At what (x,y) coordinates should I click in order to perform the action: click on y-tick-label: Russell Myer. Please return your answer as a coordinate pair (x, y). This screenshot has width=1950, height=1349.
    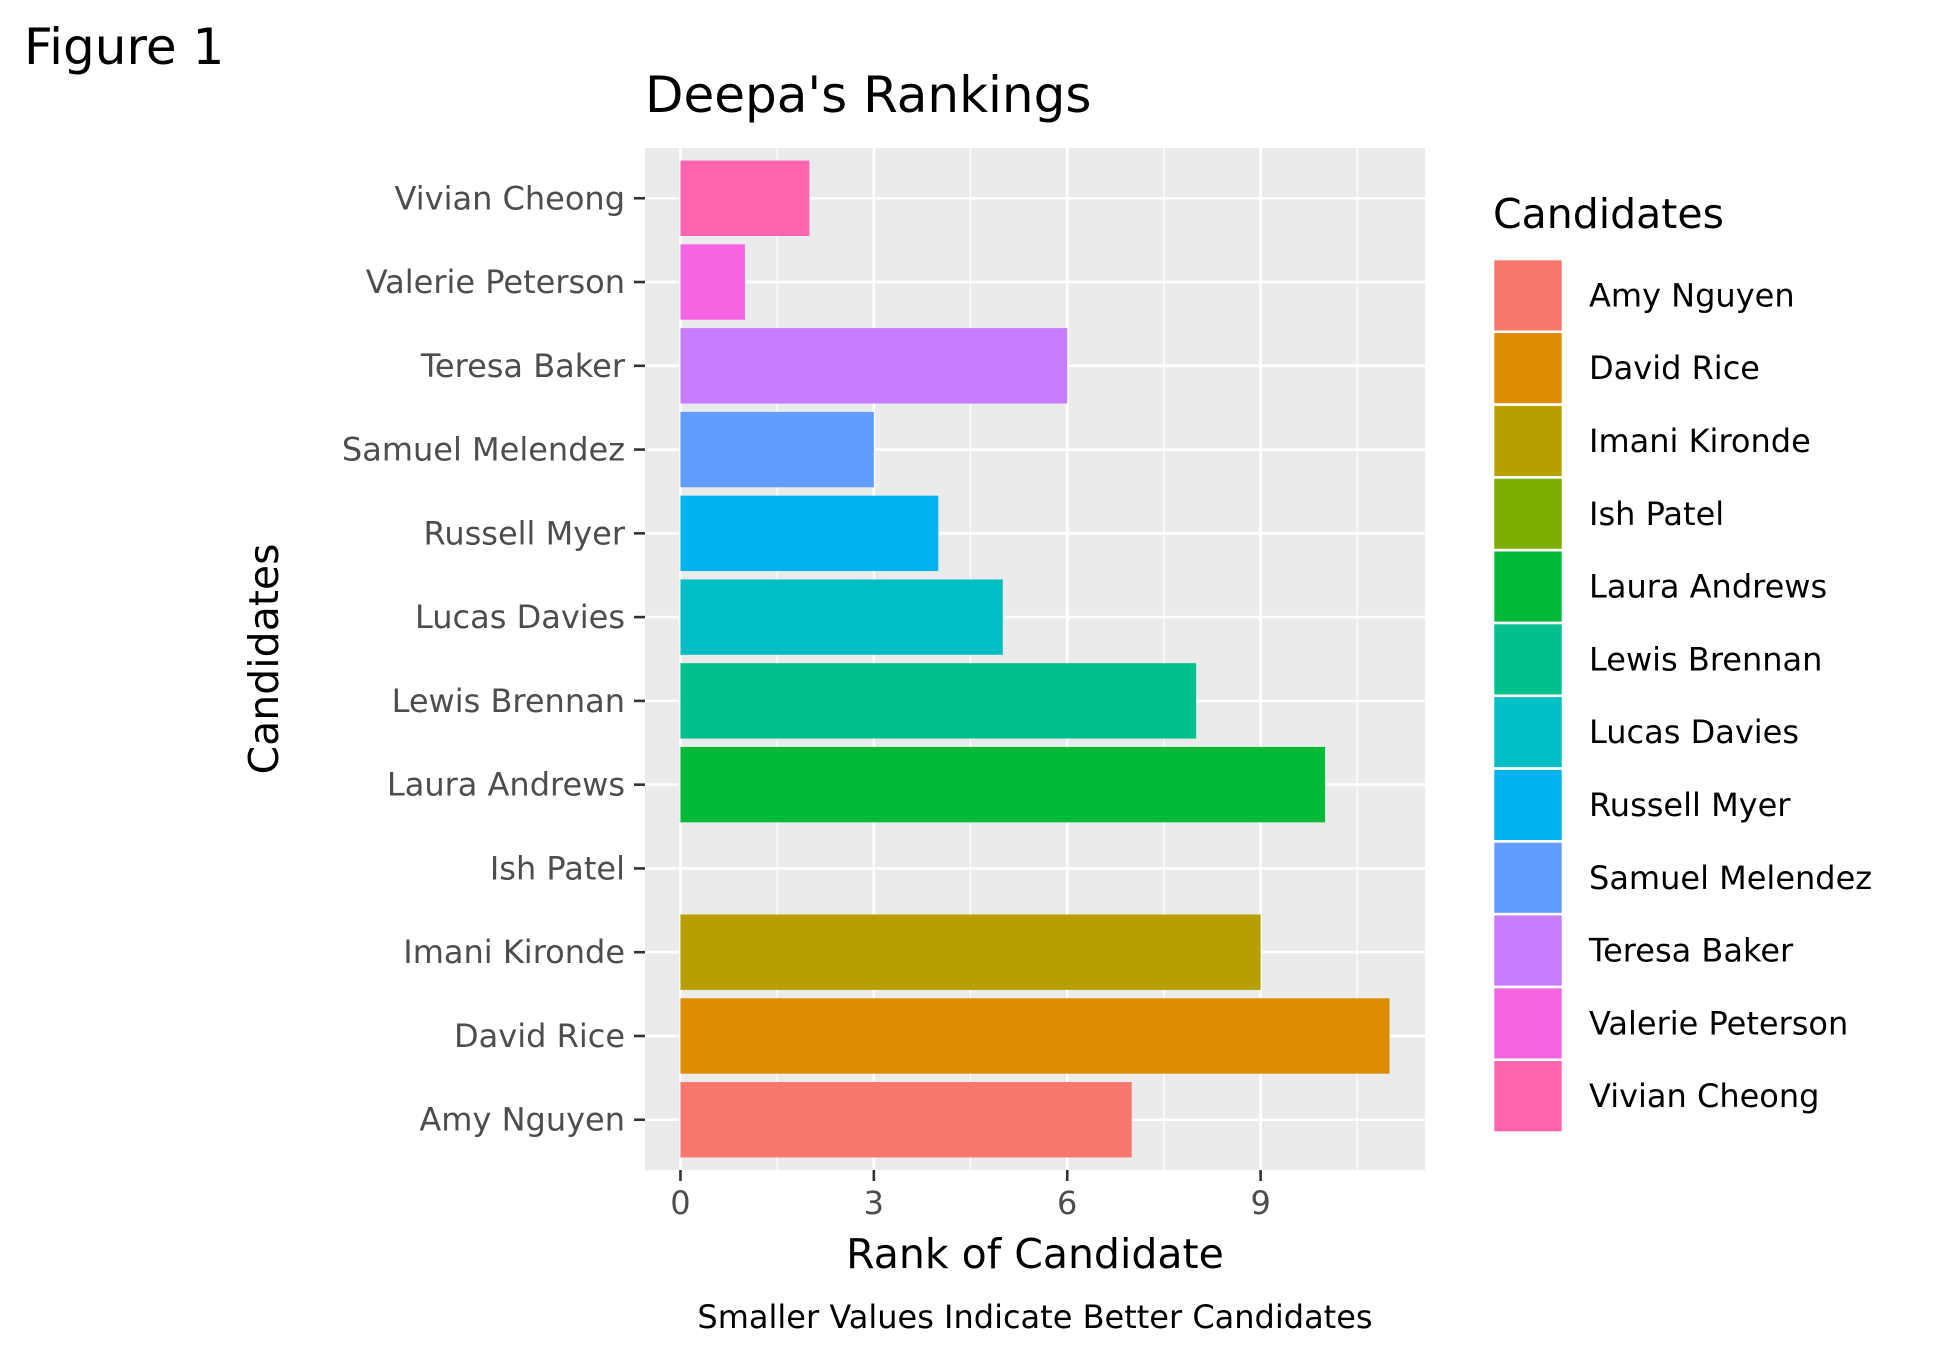
    Looking at the image, I should click on (525, 533).